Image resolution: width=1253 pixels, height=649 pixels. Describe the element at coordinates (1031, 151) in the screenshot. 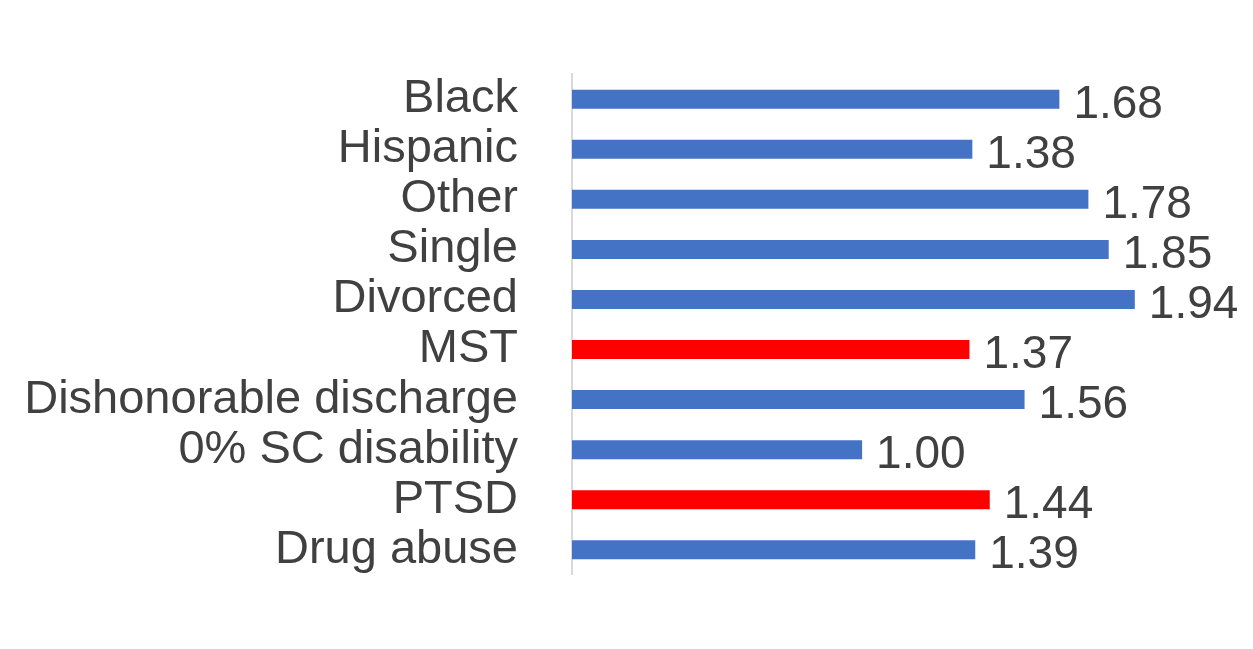

I see `data-label: 1.38` at that location.